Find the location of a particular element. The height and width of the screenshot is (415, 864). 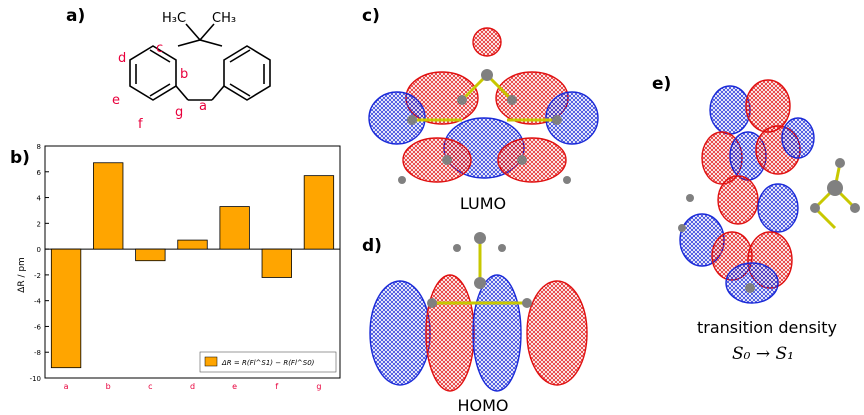

bond-label-f: f is located at coordinates (140, 124).